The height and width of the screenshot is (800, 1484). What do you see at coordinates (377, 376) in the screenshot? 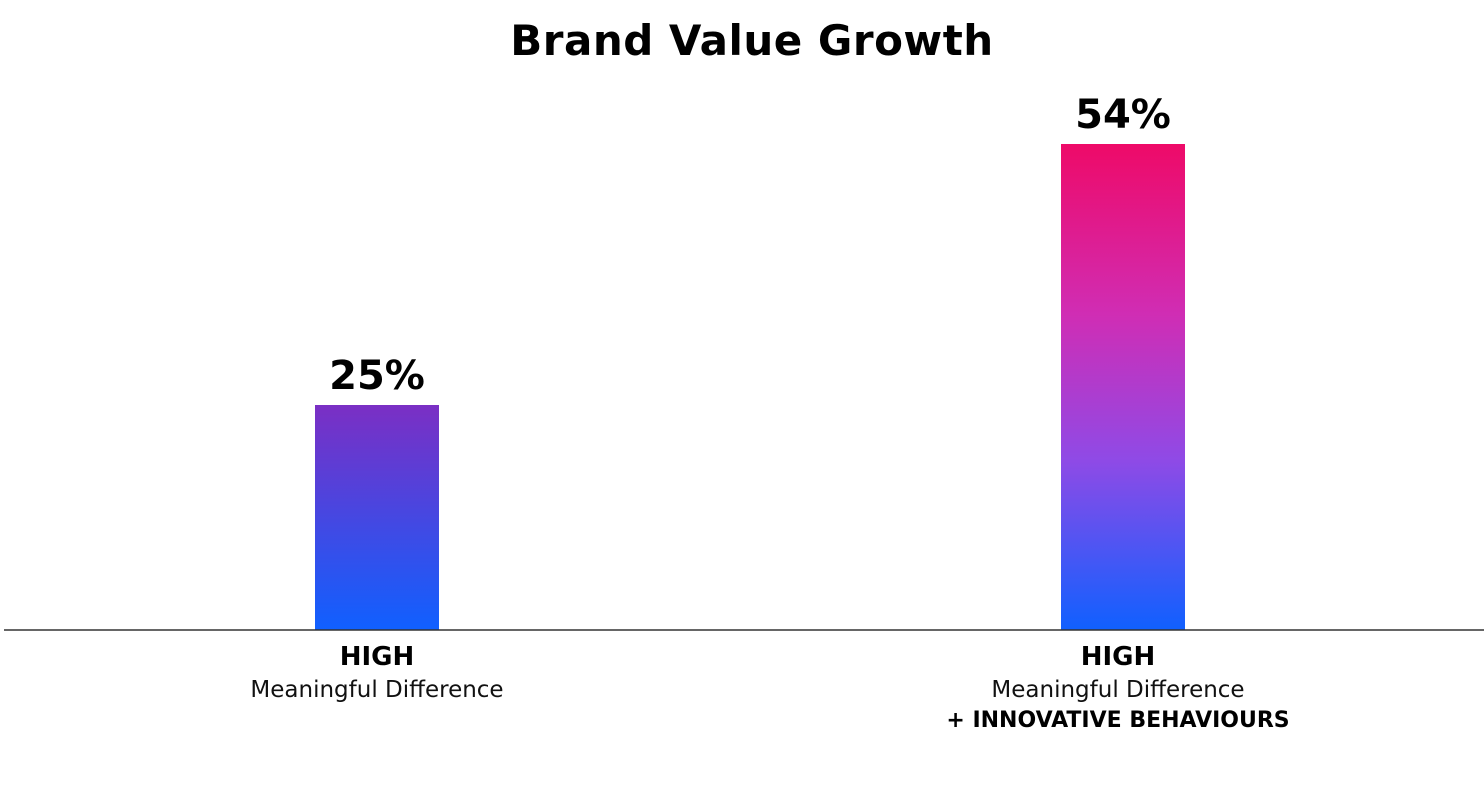
I see `value-label-1: 25%` at bounding box center [377, 376].